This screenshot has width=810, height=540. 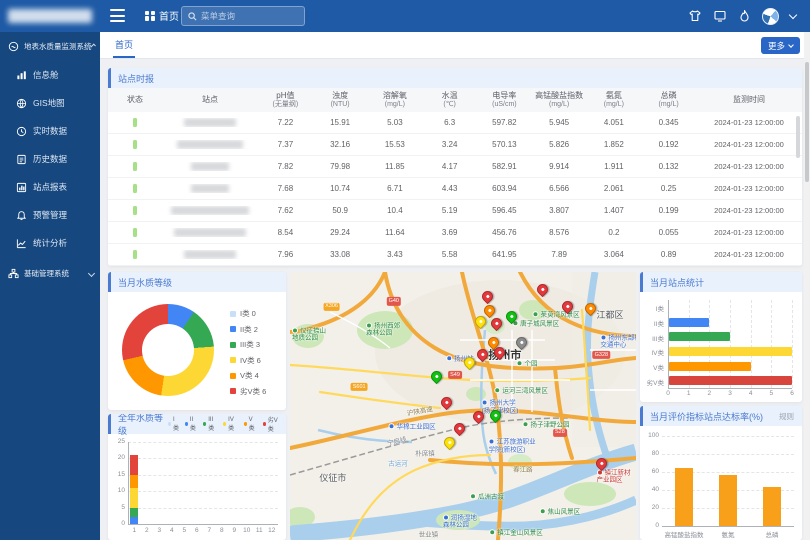 I want to click on legend-swatch, so click(x=233, y=375).